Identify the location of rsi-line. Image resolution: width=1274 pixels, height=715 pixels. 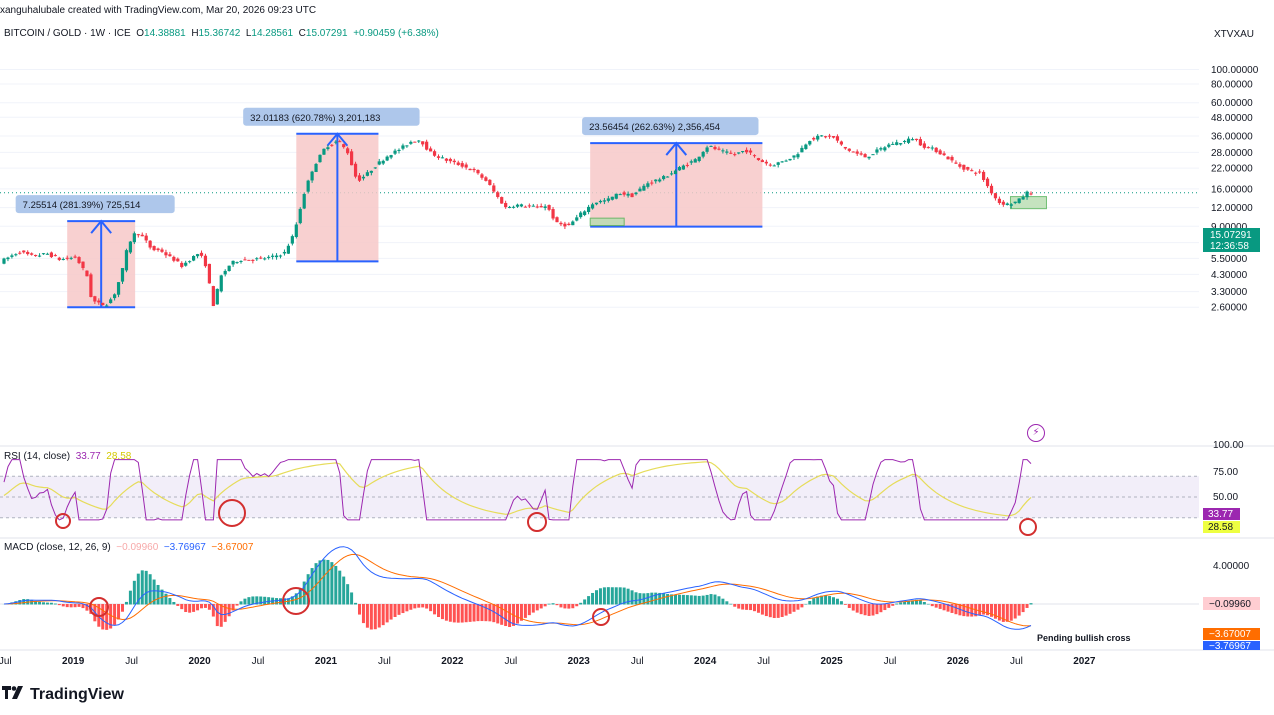
(517, 490).